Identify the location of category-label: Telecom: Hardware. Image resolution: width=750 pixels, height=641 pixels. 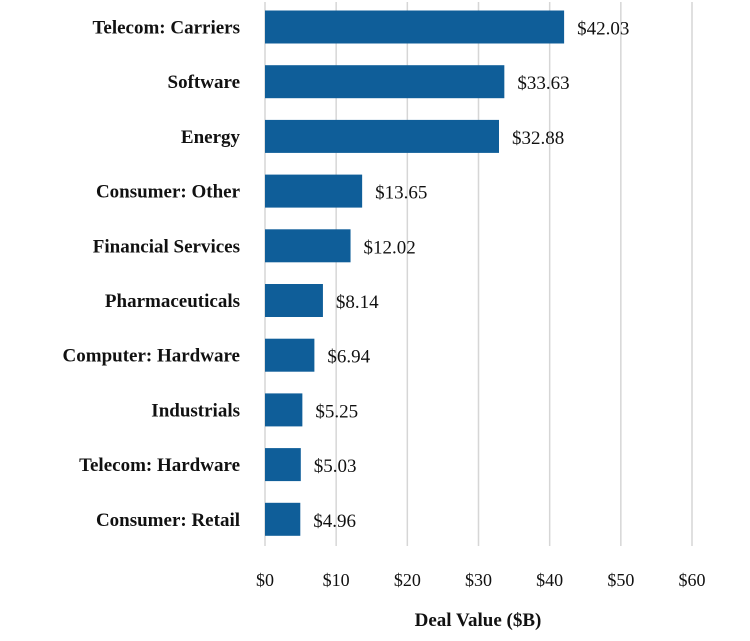
(159, 465).